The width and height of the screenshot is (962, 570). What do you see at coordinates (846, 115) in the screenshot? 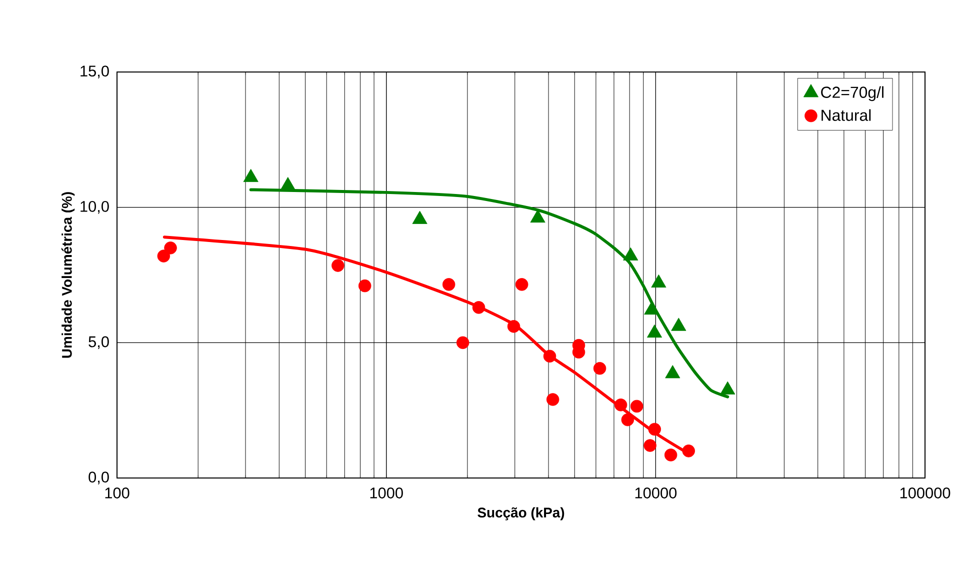
I see `legend-label: Natural` at bounding box center [846, 115].